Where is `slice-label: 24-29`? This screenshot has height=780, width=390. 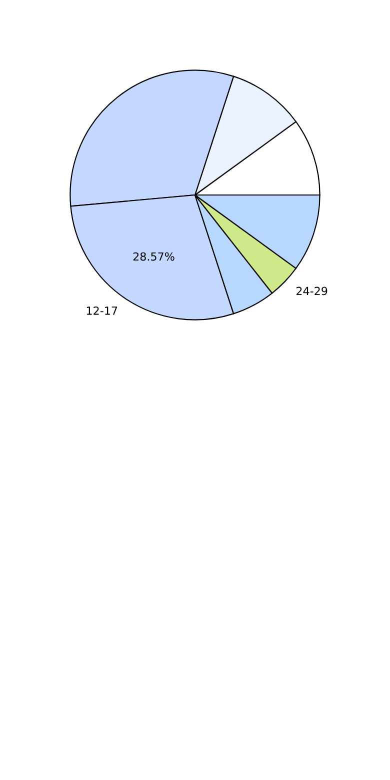
slice-label: 24-29 is located at coordinates (312, 291).